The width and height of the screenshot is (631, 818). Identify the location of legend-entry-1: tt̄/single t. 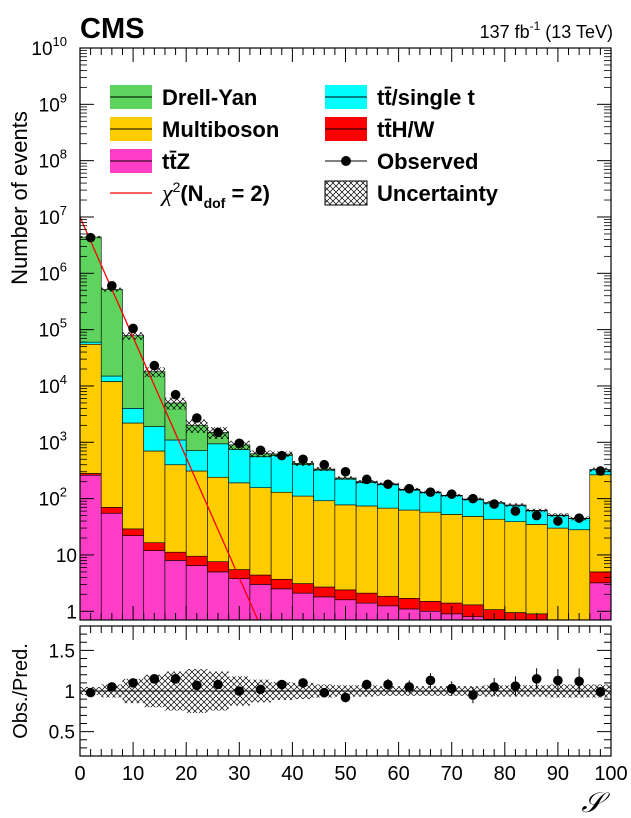
(400, 97).